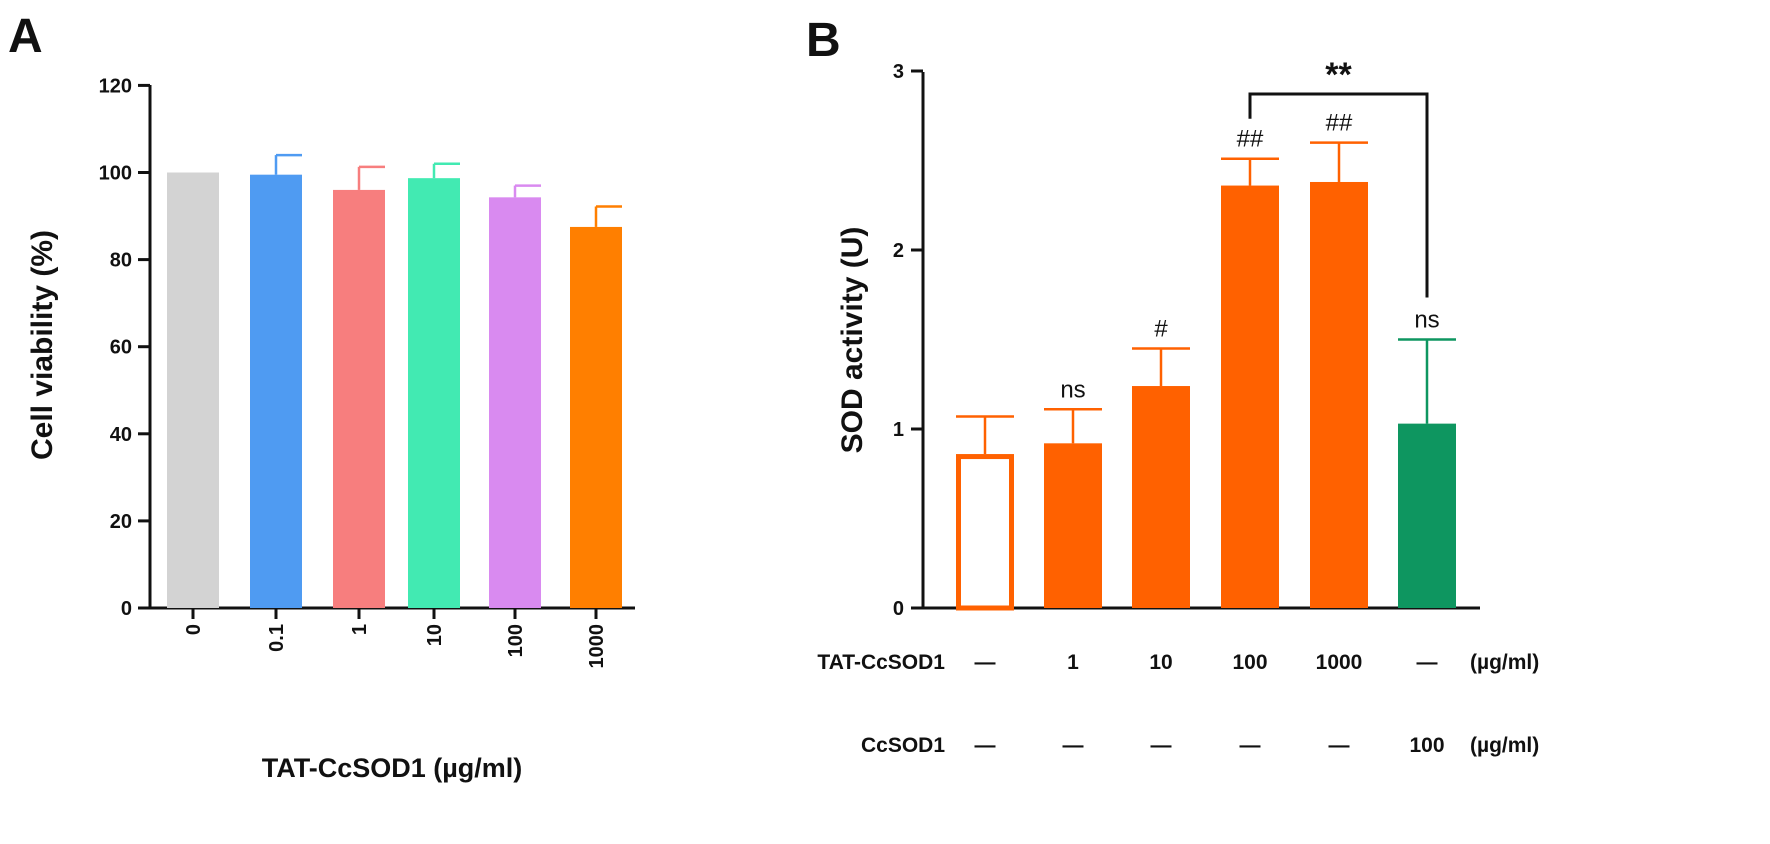 This screenshot has height=844, width=1770. Describe the element at coordinates (1073, 662) in the screenshot. I see `panel-b-row_tat-value: 1` at that location.